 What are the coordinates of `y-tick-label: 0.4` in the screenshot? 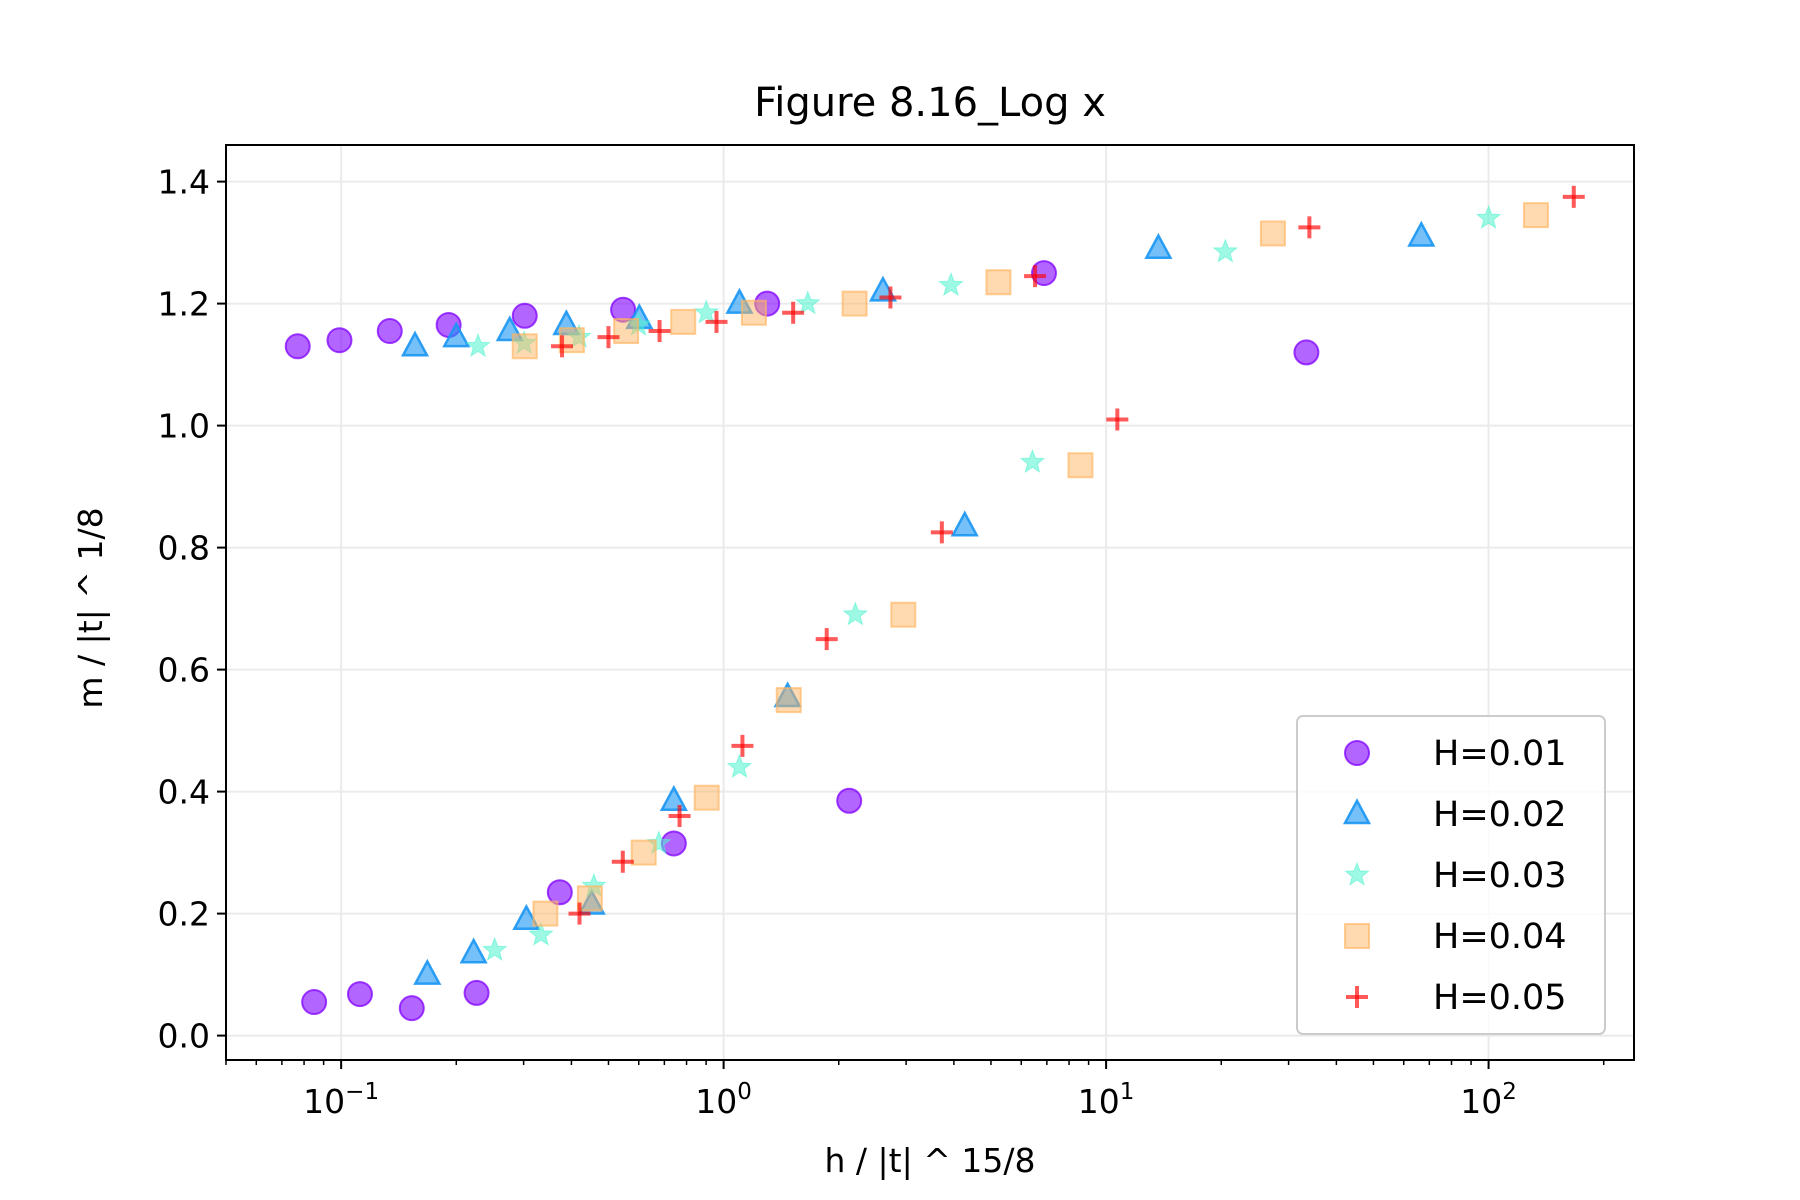 It's located at (184, 792).